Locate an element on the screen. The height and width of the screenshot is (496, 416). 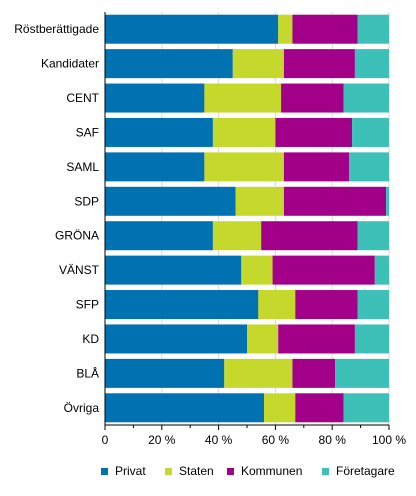
legend-label: Staten is located at coordinates (196, 471).